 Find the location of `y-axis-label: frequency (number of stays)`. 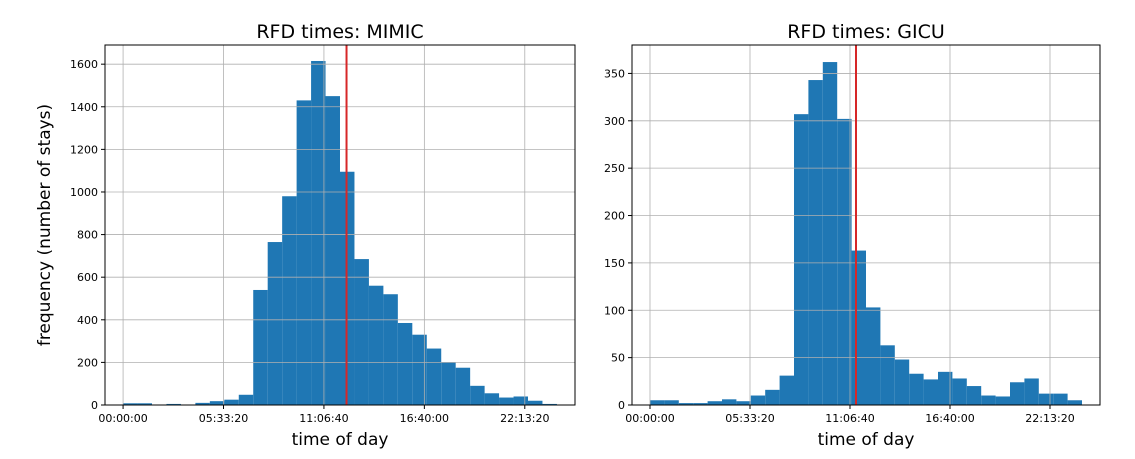

y-axis-label: frequency (number of stays) is located at coordinates (45, 225).